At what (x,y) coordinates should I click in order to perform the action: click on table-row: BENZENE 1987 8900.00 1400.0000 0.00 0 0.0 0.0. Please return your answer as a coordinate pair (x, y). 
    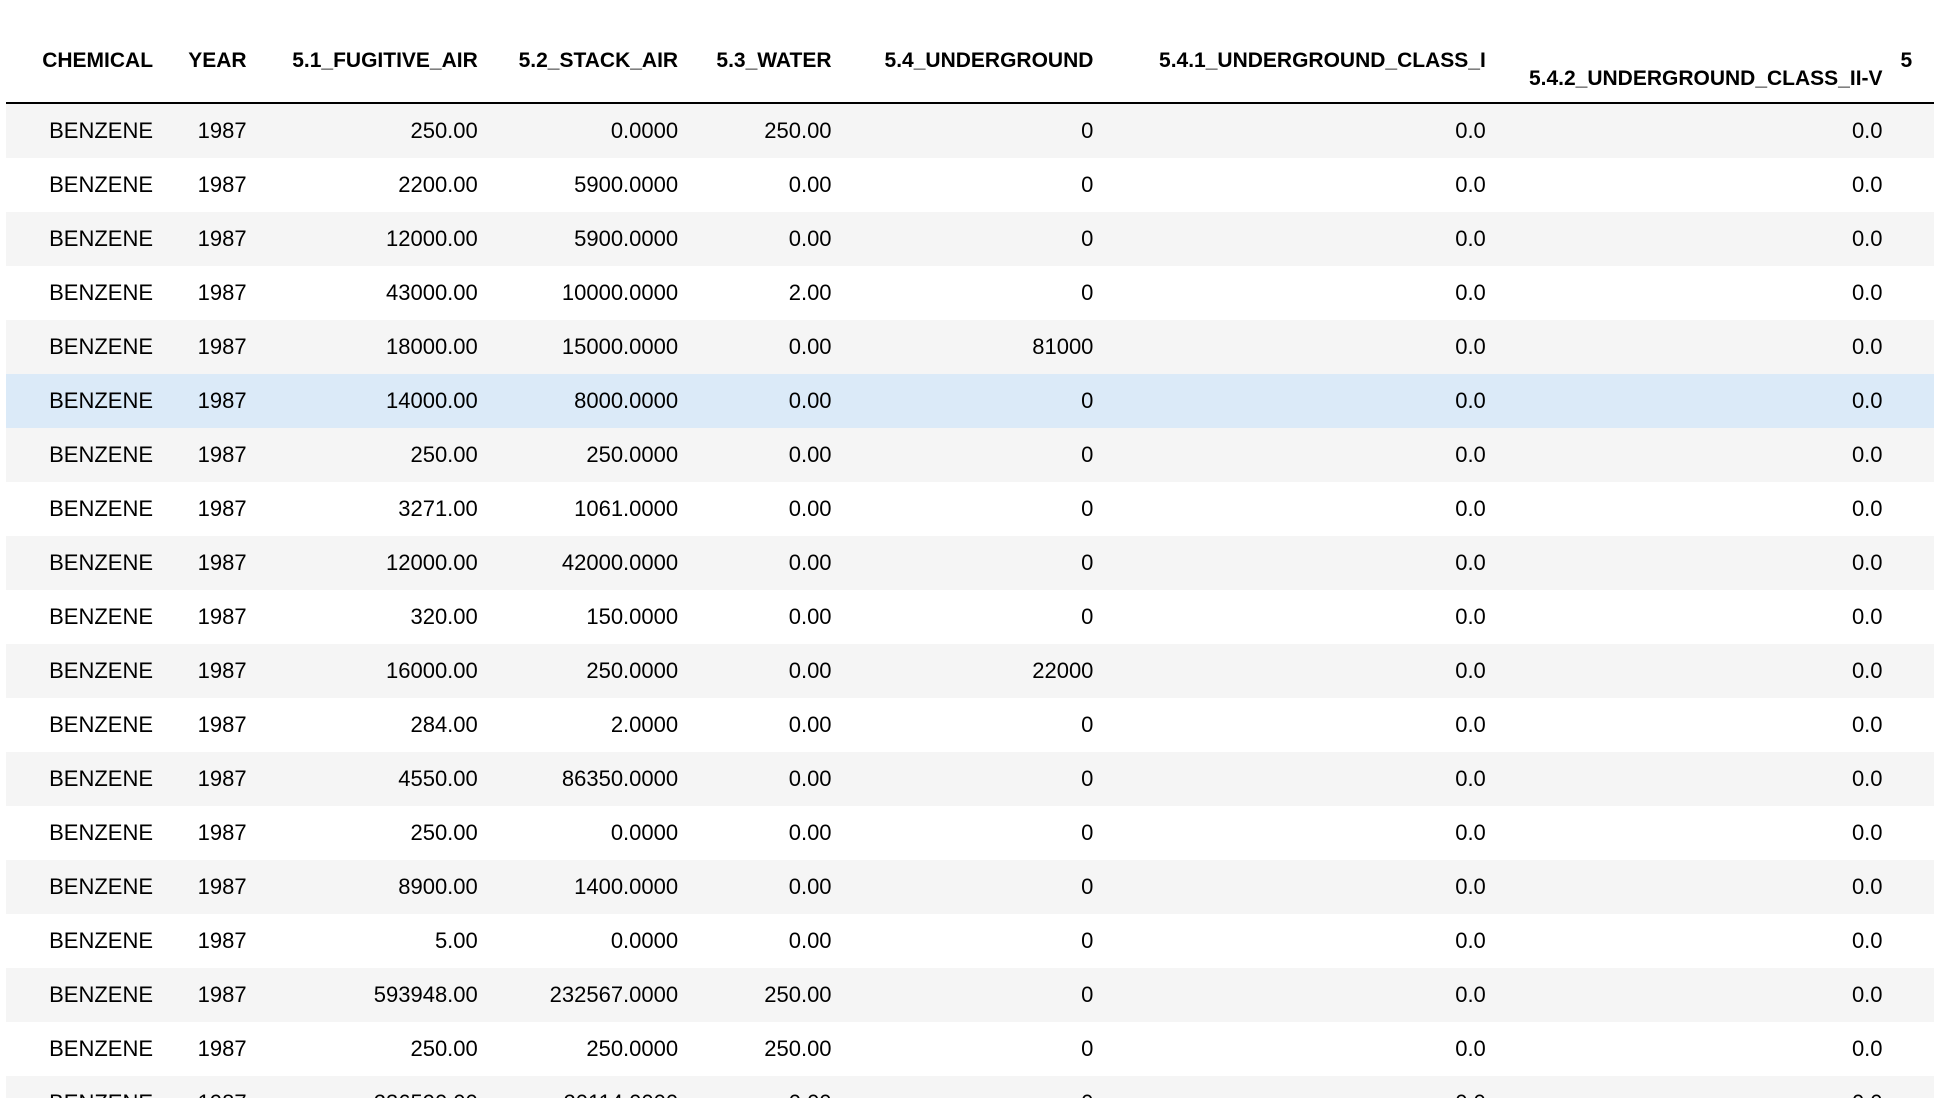
    Looking at the image, I should click on (970, 887).